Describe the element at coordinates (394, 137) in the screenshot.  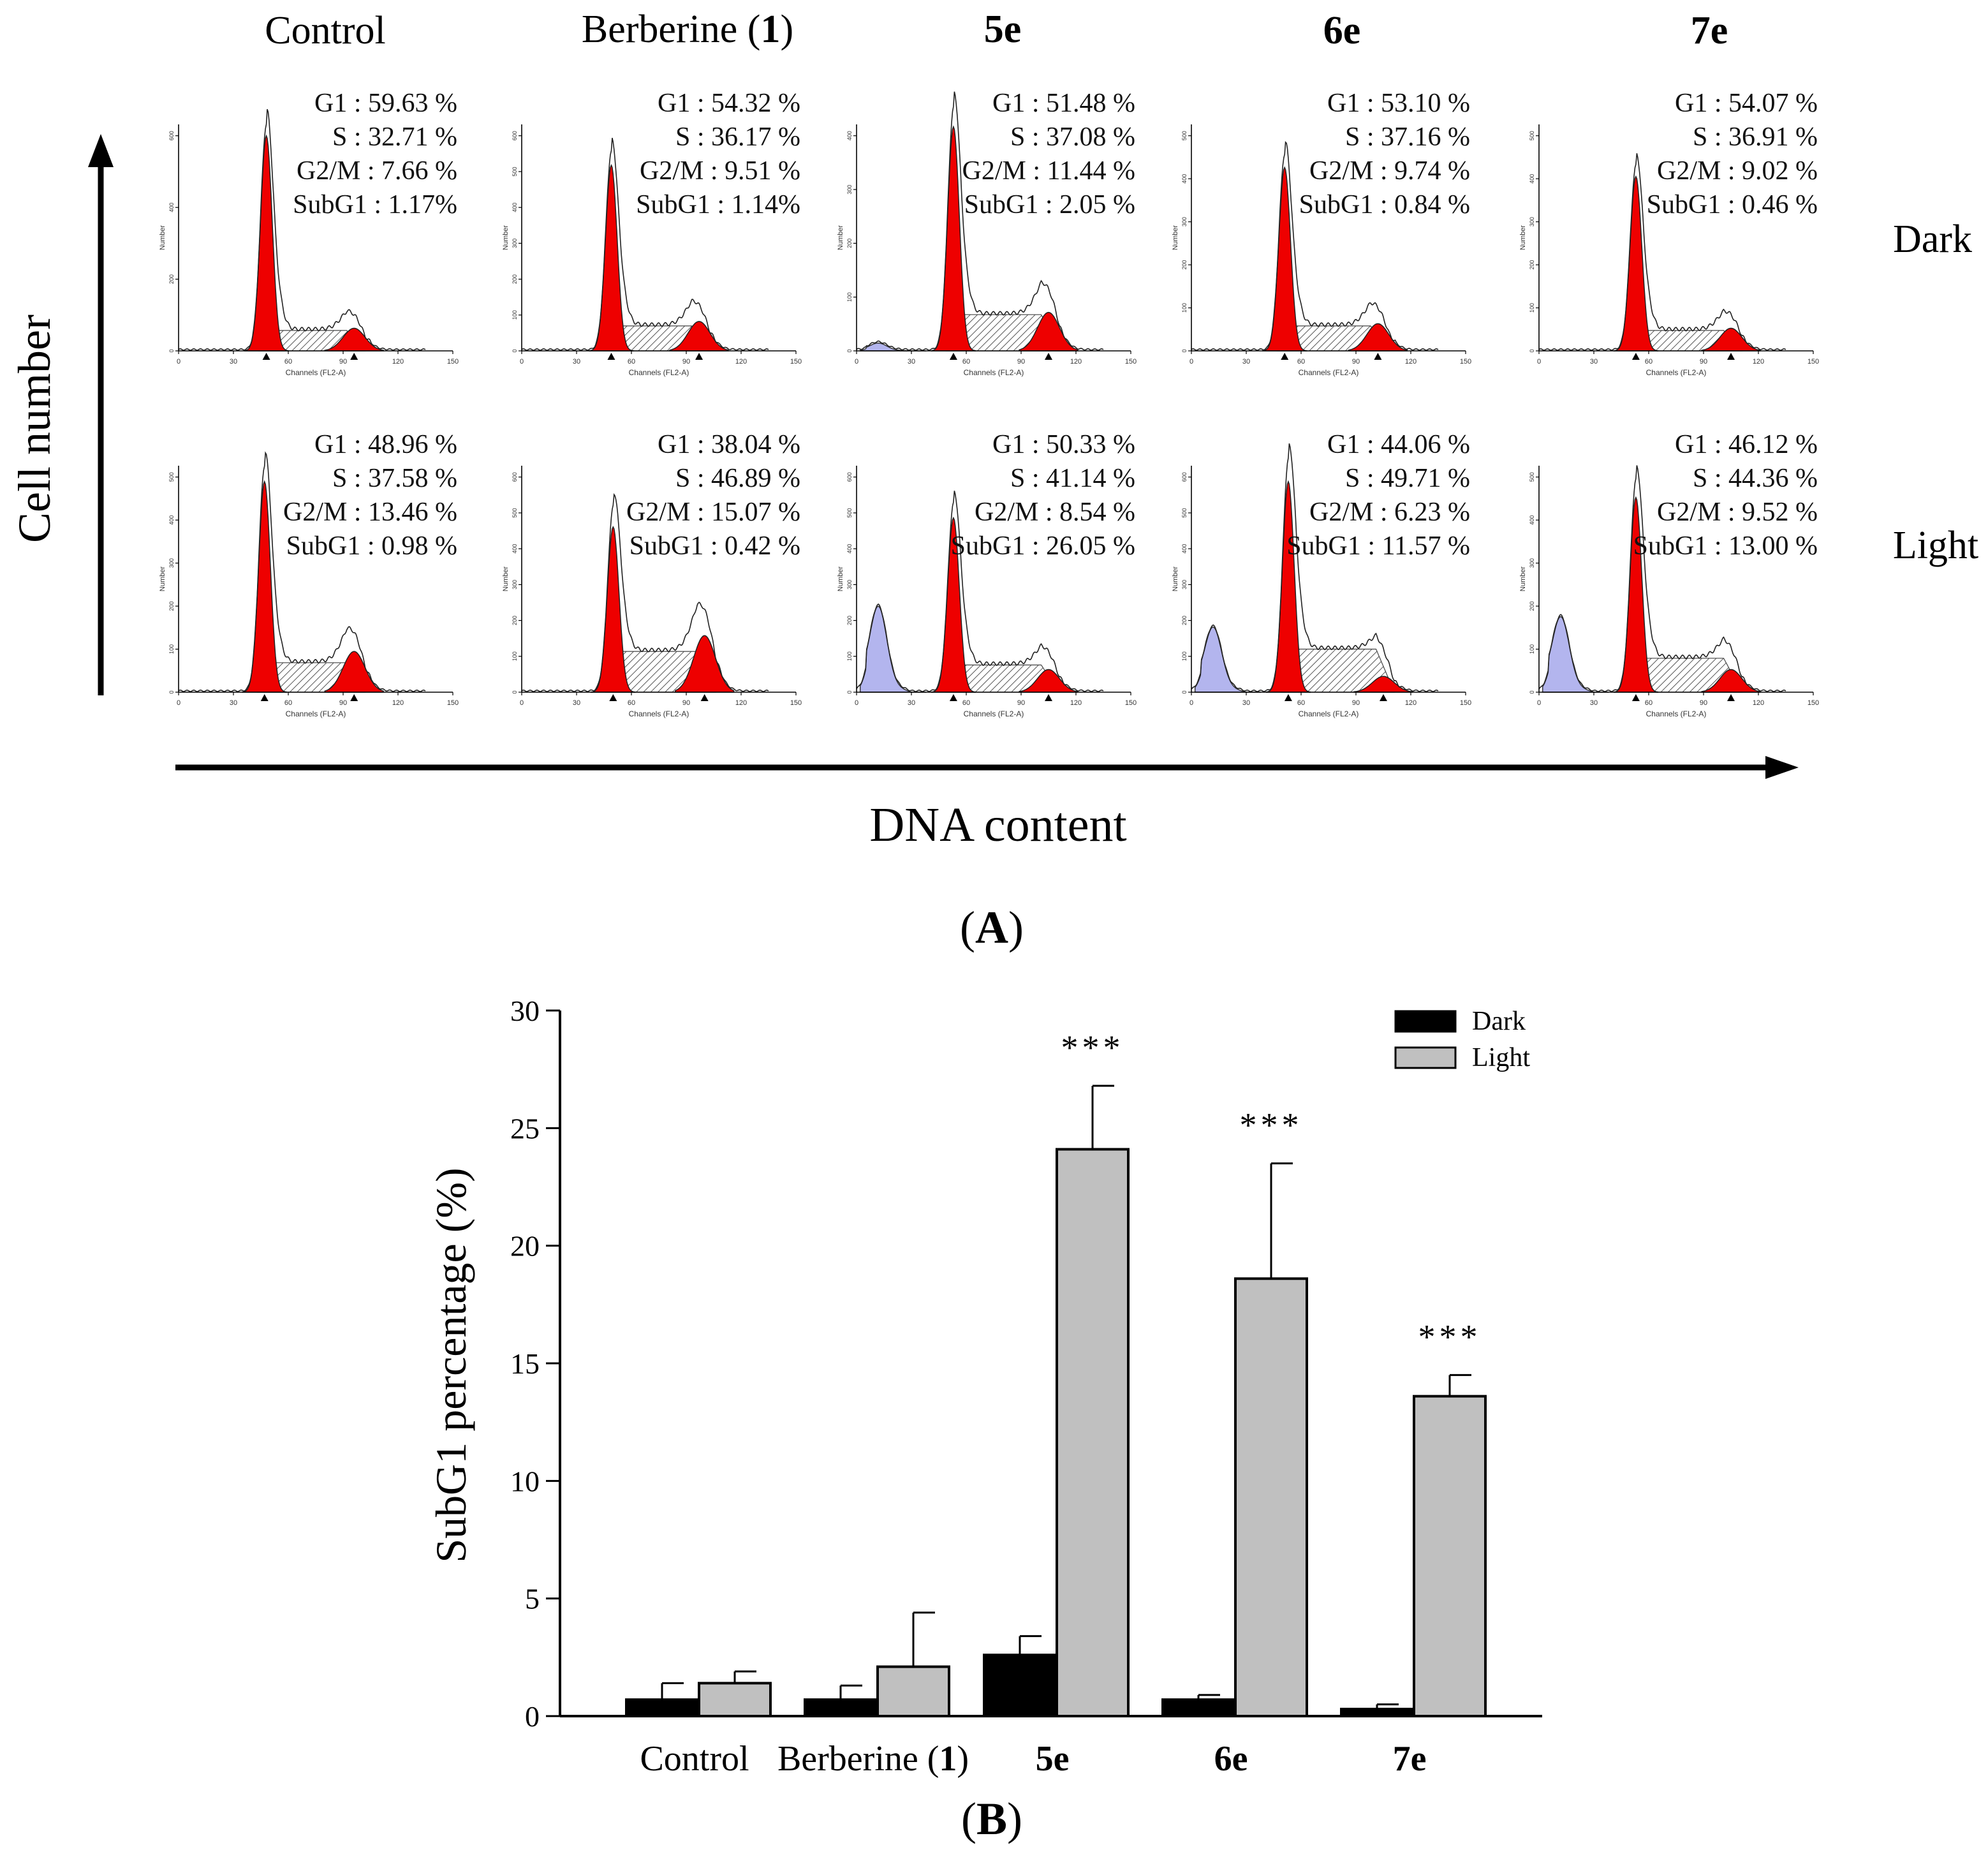
I see `phase-percentage-text: S : 32.71 %` at that location.